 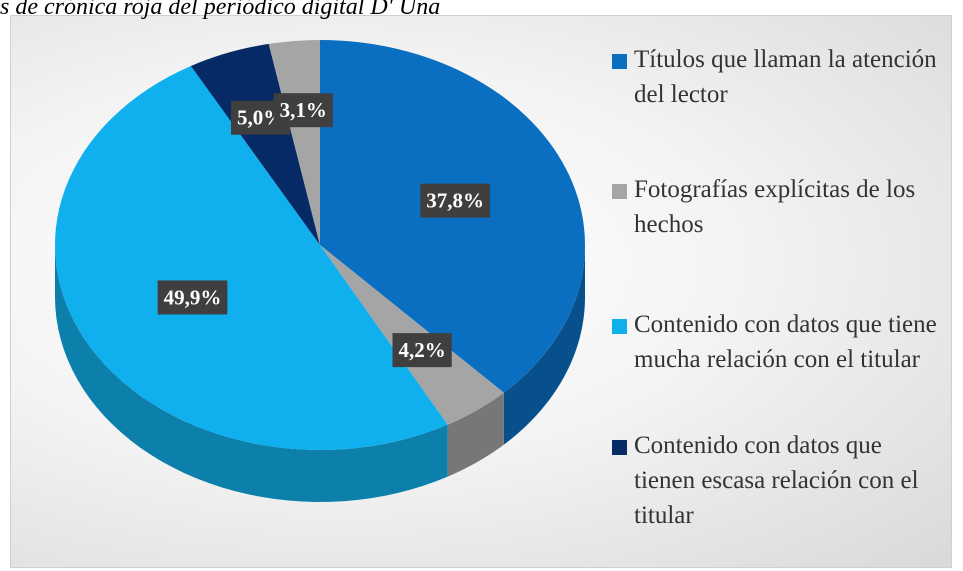 I want to click on data-label: 3,1%, so click(x=303, y=110).